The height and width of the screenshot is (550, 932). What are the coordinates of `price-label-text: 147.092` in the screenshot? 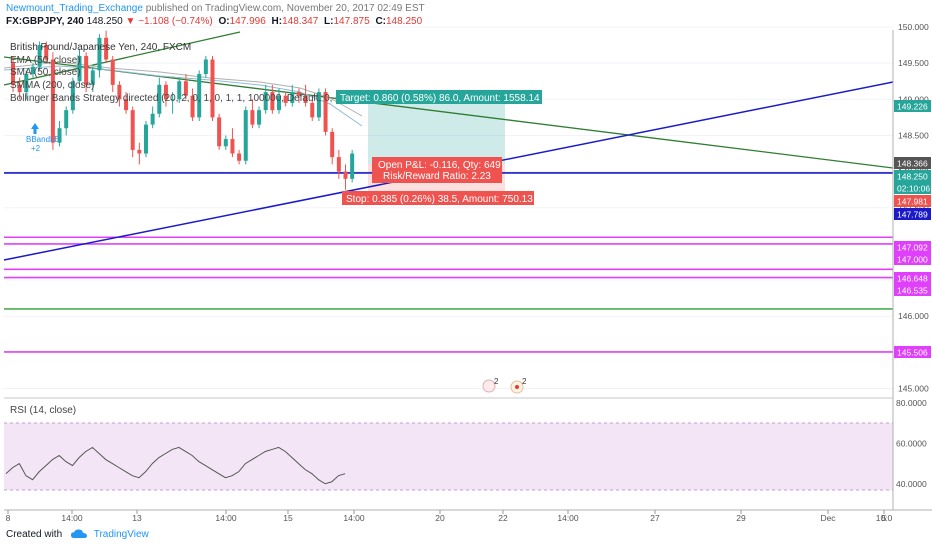 It's located at (912, 248).